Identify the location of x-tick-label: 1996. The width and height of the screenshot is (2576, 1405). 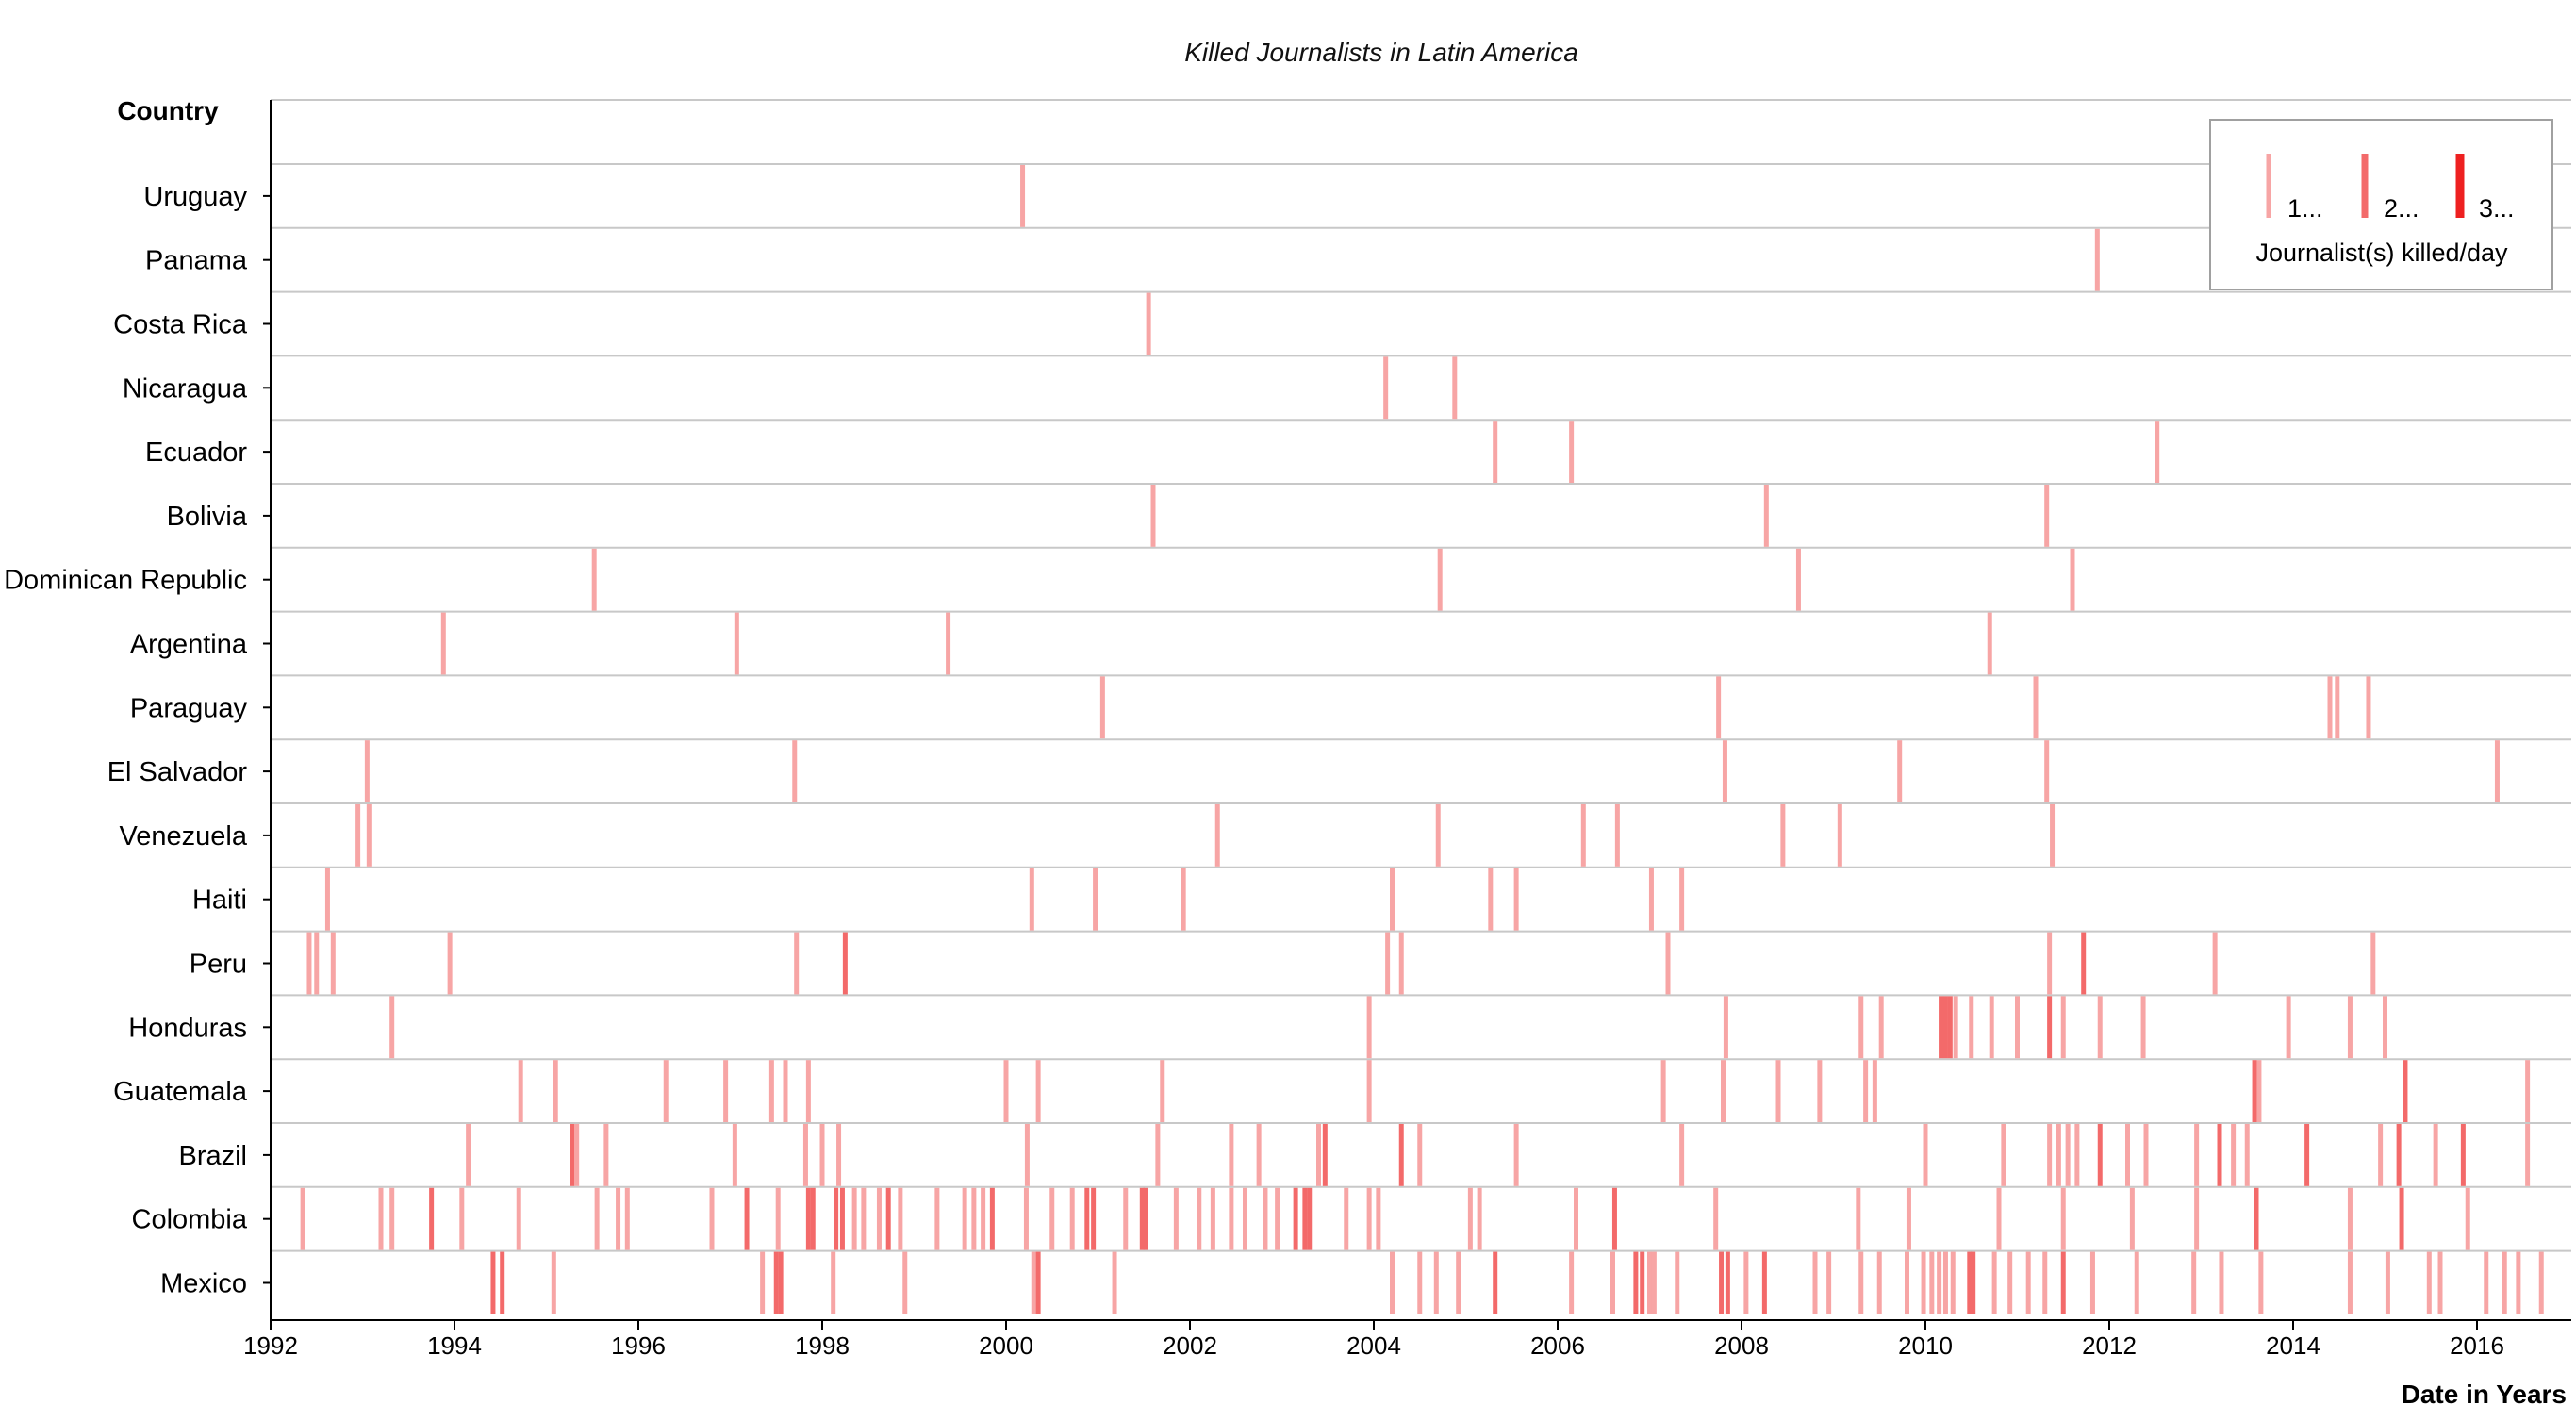
(638, 1345).